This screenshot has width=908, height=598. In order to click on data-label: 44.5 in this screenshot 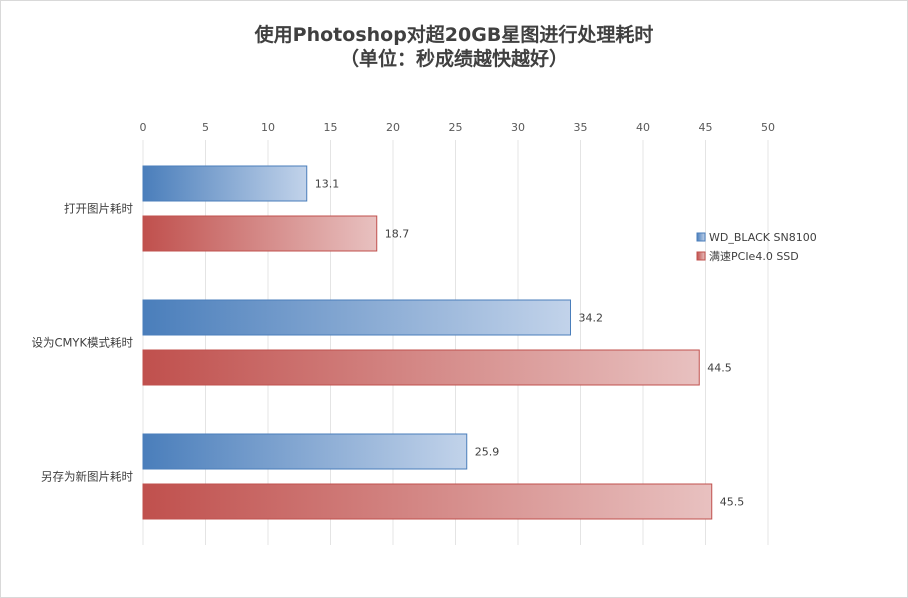, I will do `click(719, 368)`.